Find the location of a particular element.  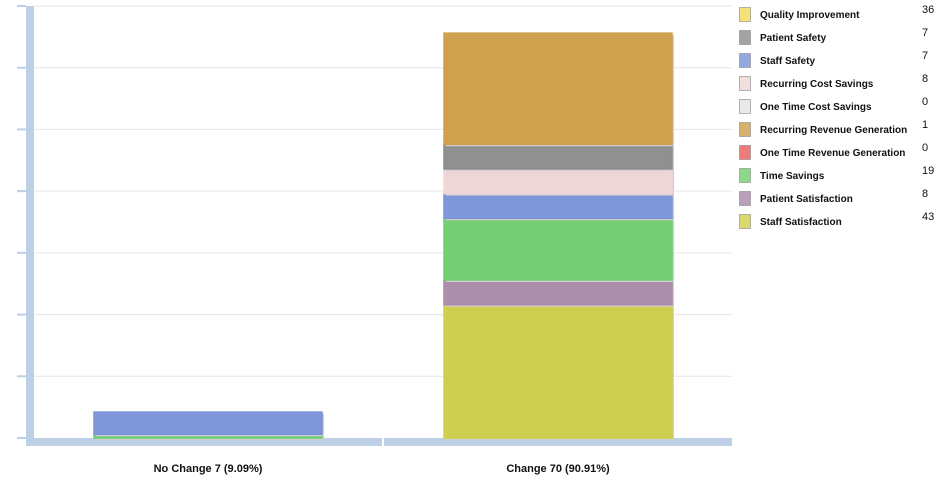

legend-swatch-staff-satisfaction is located at coordinates (745, 221).